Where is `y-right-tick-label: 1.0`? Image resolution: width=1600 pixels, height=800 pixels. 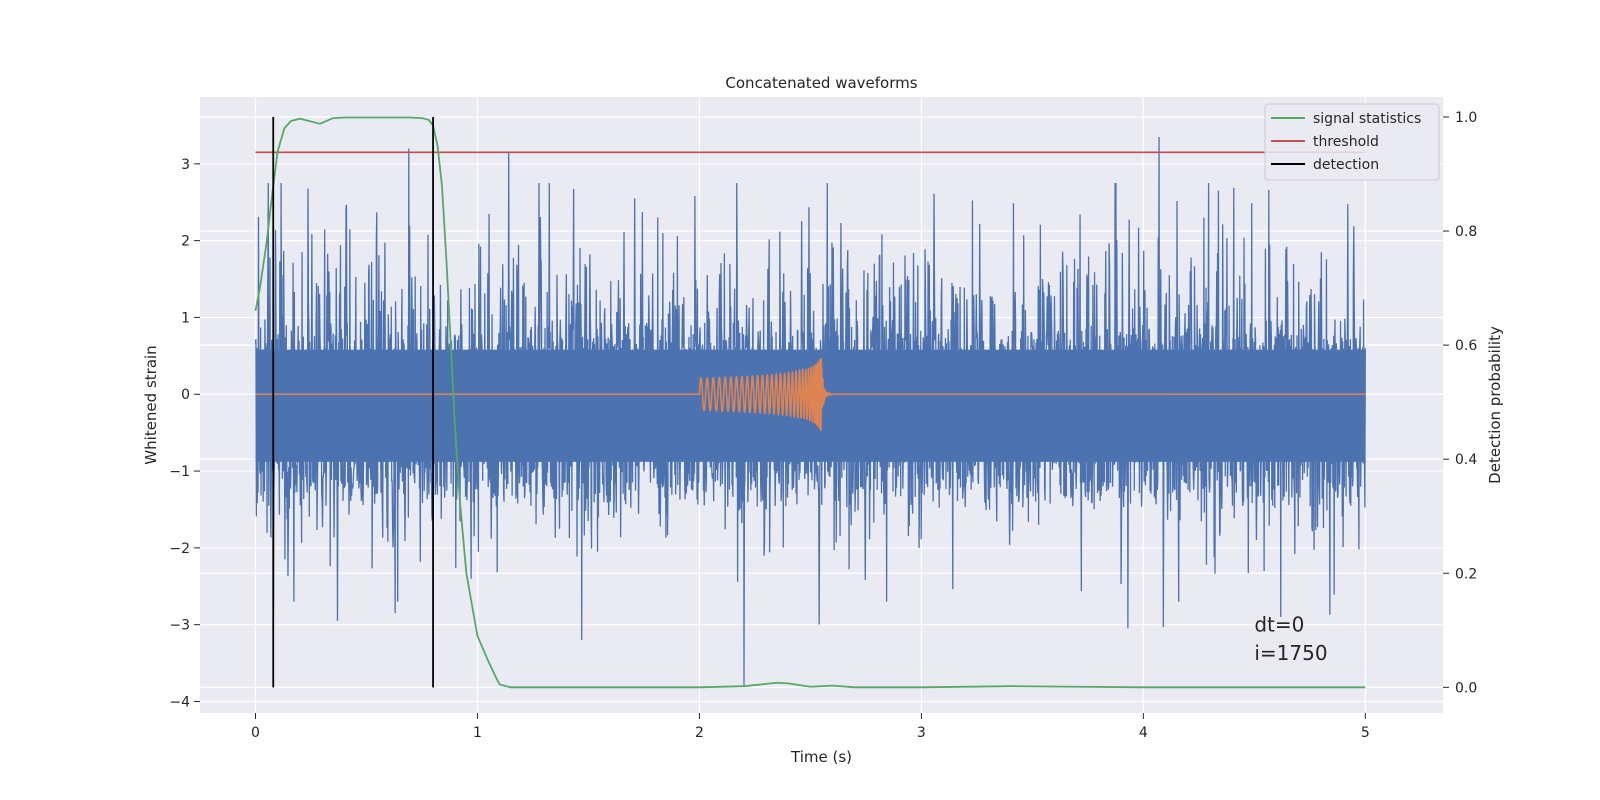
y-right-tick-label: 1.0 is located at coordinates (1466, 118).